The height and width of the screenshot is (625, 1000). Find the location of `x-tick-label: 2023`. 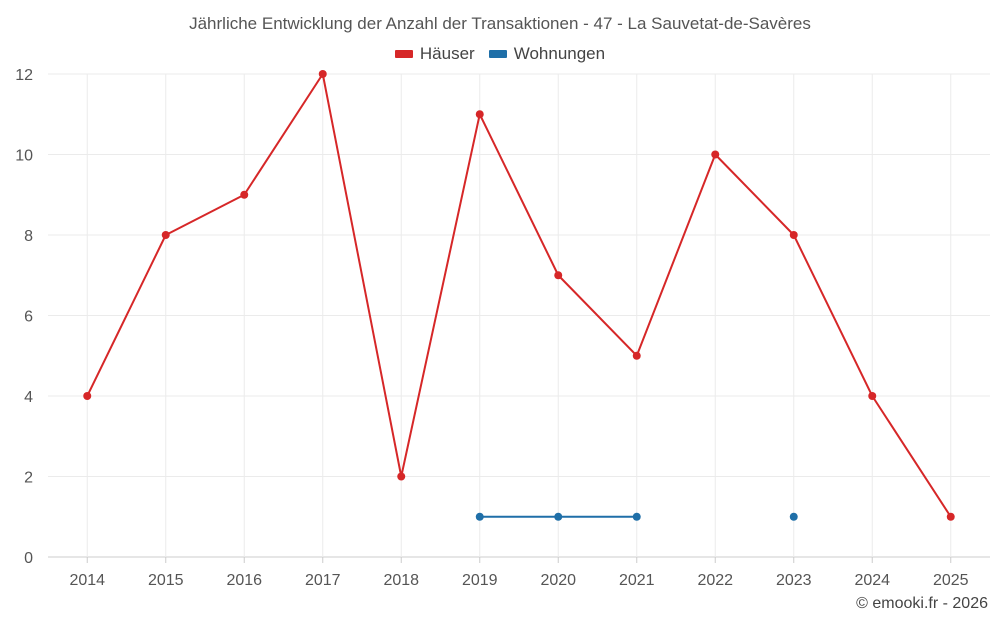

x-tick-label: 2023 is located at coordinates (794, 580).